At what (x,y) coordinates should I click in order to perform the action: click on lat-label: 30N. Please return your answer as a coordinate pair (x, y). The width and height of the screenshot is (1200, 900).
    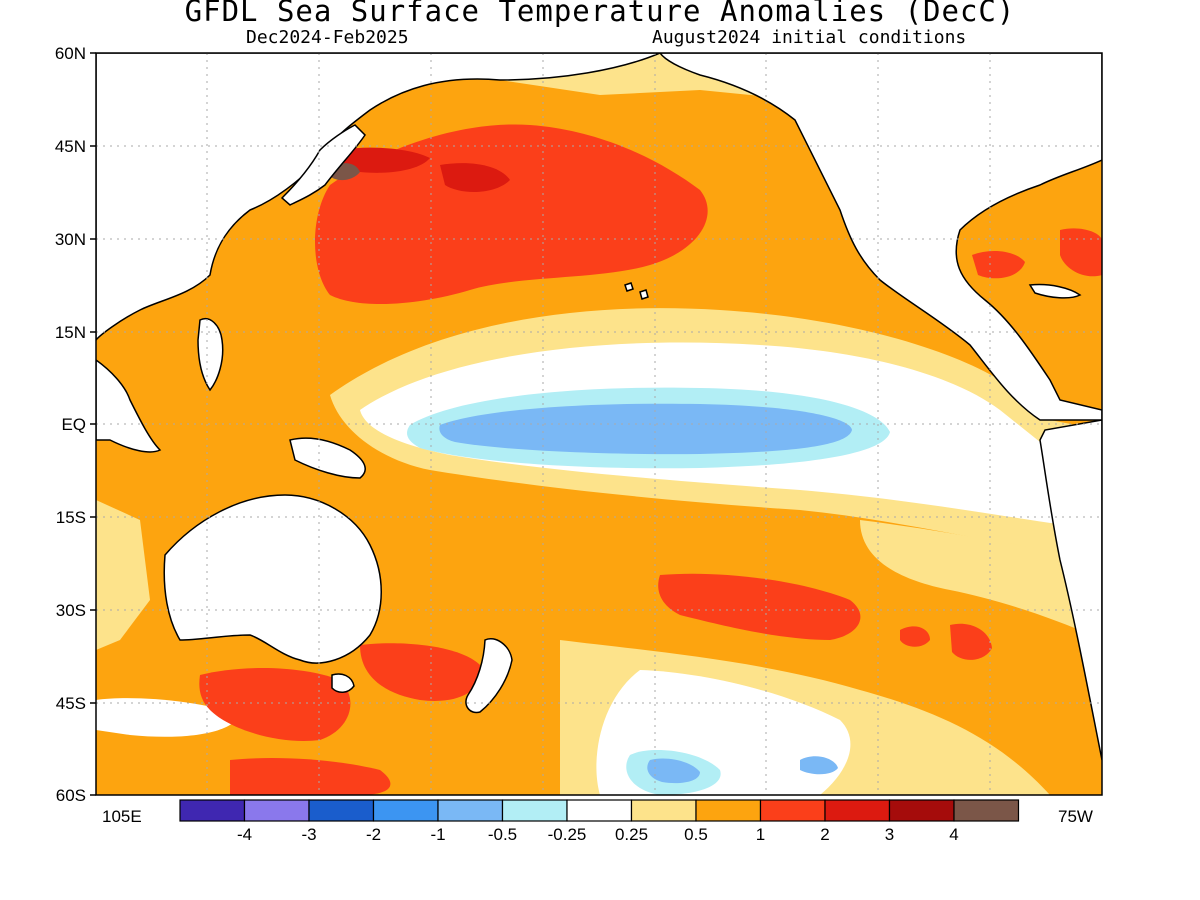
    Looking at the image, I should click on (70, 239).